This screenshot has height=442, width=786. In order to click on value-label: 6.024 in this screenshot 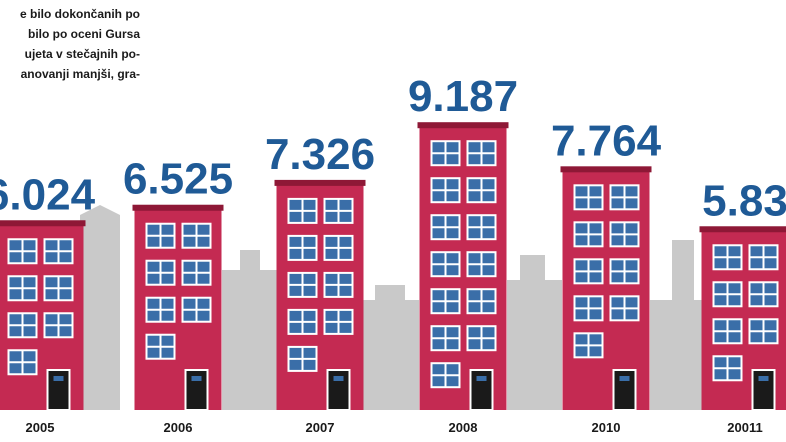, I will do `click(48, 194)`.